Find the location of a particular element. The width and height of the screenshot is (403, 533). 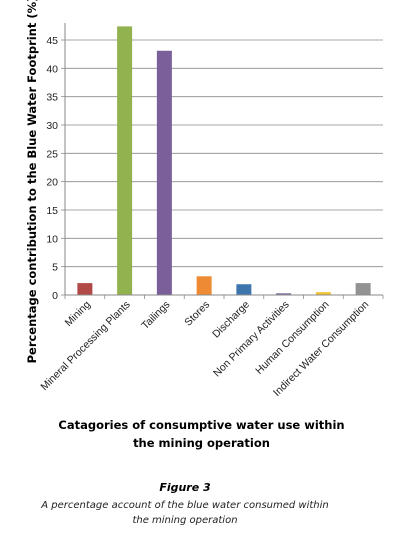

y-tick-label: 5 is located at coordinates (55, 268).